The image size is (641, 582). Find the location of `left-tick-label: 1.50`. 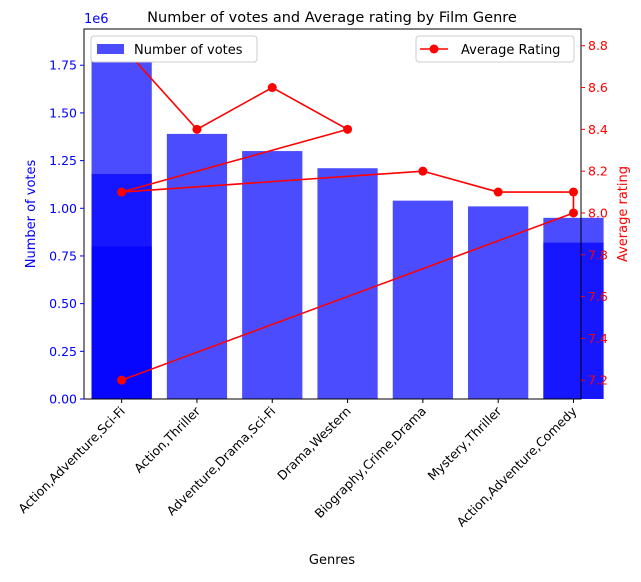

left-tick-label: 1.50 is located at coordinates (63, 112).